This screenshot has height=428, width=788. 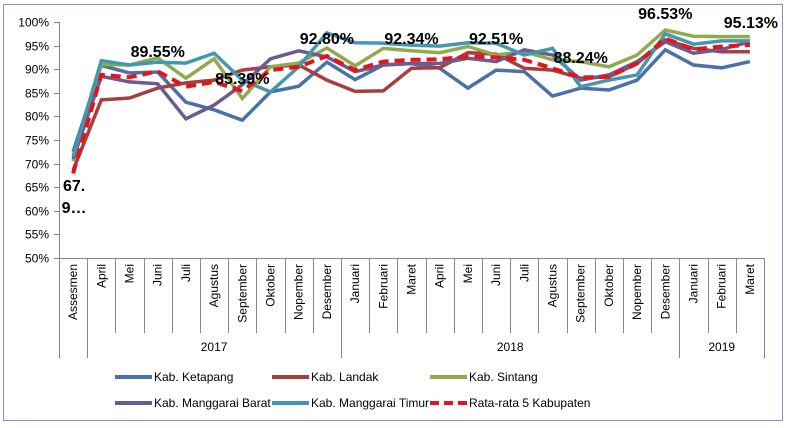 I want to click on data-label: 89.55%, so click(x=158, y=52).